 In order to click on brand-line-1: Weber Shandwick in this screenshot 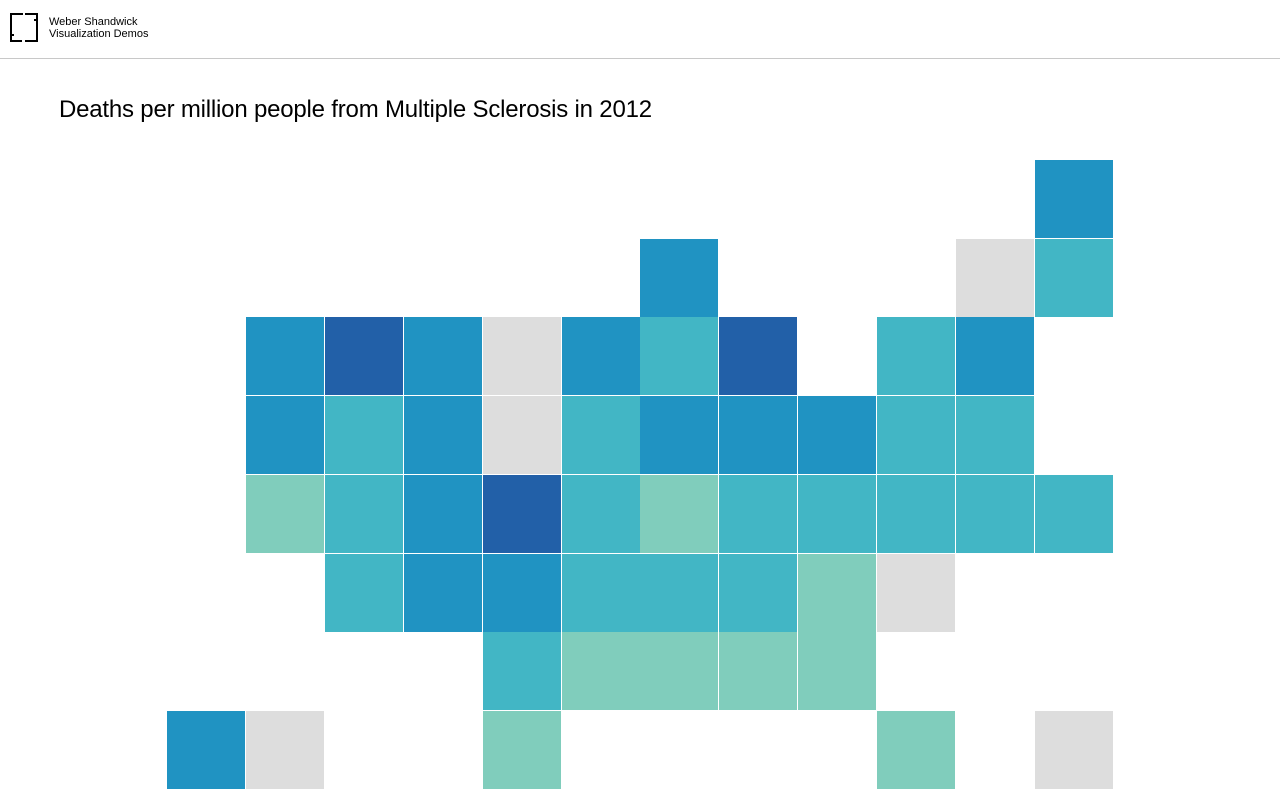, I will do `click(93, 22)`.